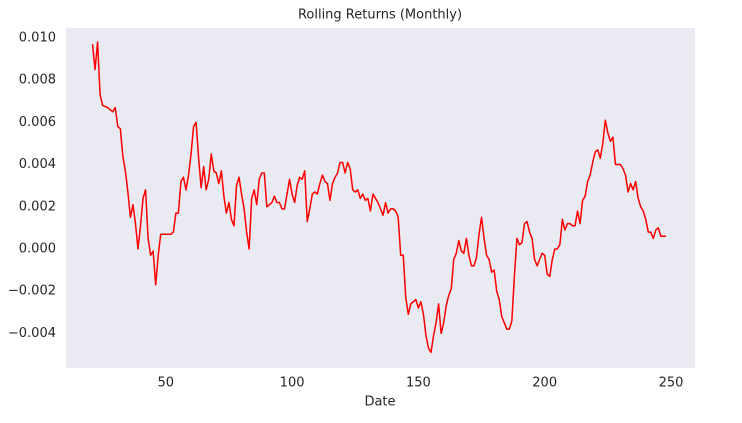 This screenshot has width=742, height=423. I want to click on y-tick-label: 0.002, so click(37, 206).